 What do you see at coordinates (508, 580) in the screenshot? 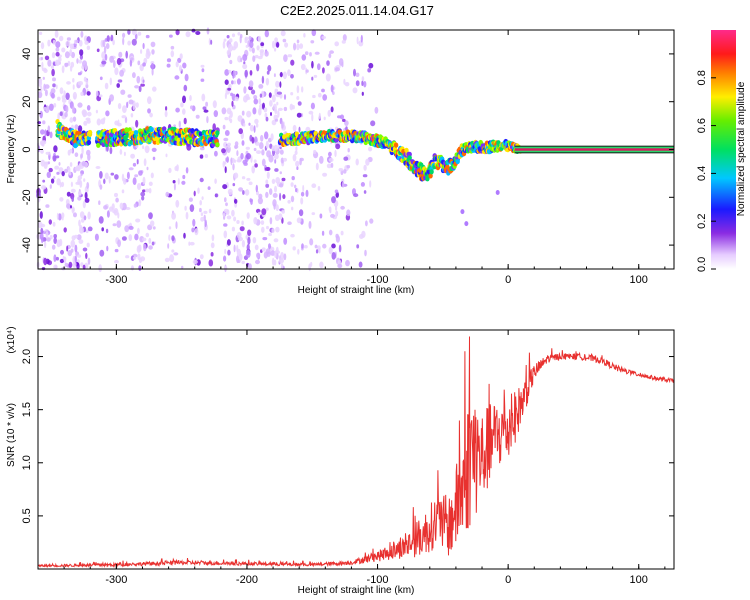
I see `x-tick-label: 0` at bounding box center [508, 580].